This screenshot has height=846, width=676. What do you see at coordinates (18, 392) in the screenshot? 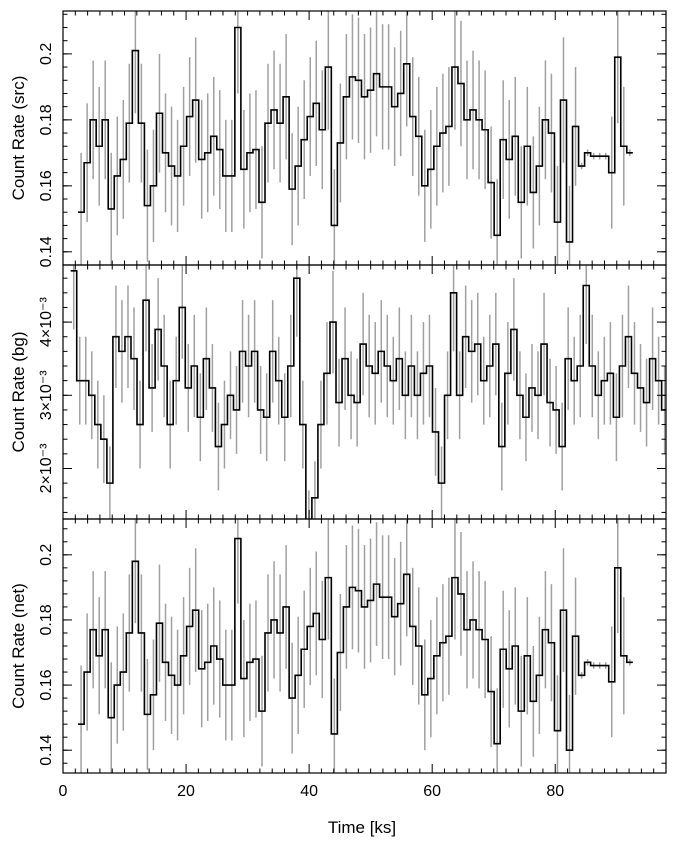
I see `y-axis-title: Count Rate (bg)` at bounding box center [18, 392].